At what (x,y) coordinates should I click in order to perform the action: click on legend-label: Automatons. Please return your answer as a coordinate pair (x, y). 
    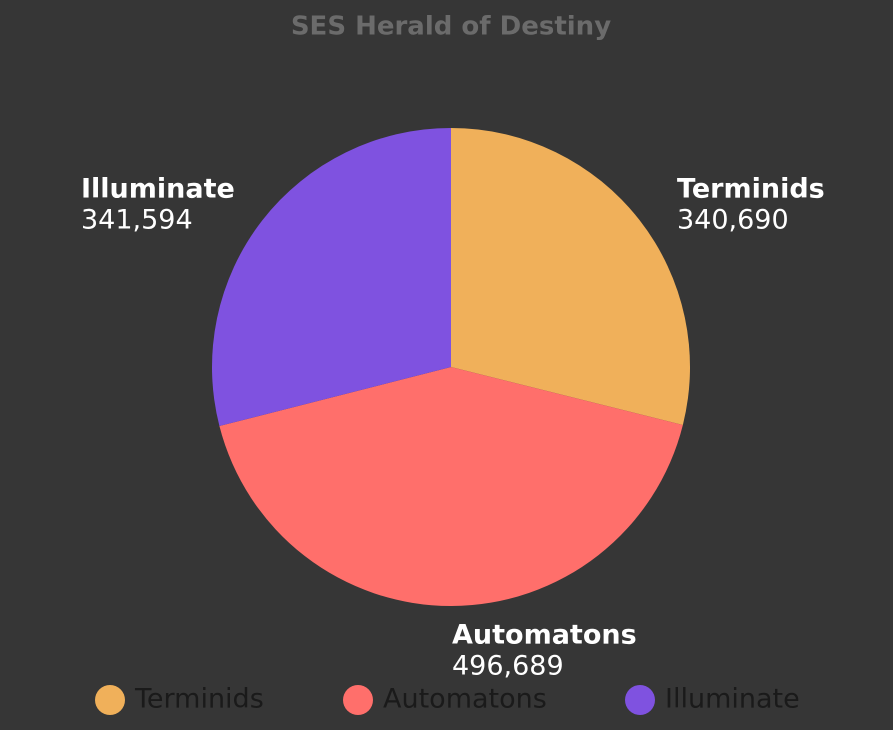
    Looking at the image, I should click on (465, 699).